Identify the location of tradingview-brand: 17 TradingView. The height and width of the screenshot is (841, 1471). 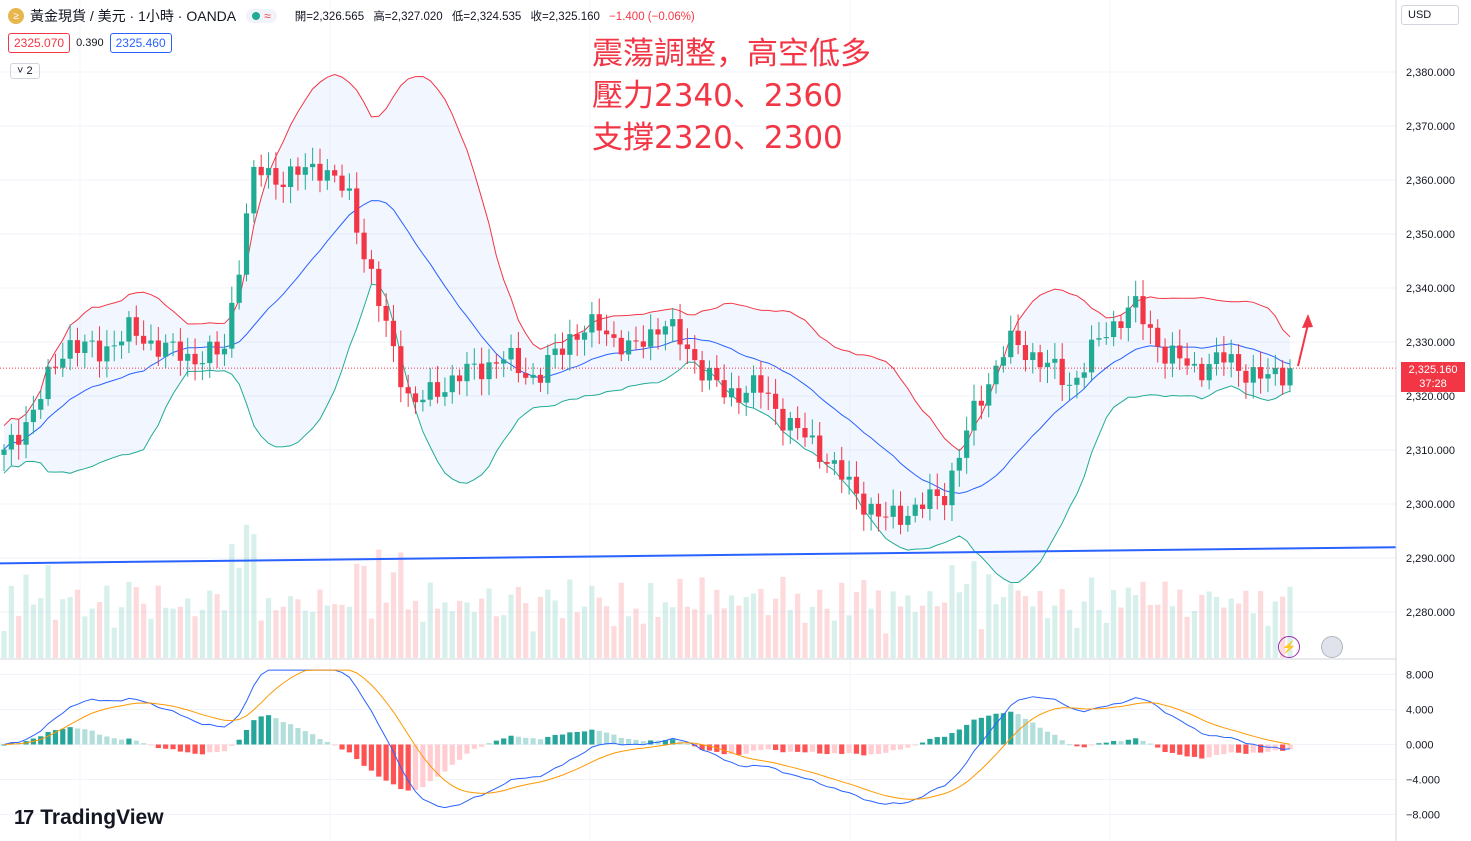
(89, 818).